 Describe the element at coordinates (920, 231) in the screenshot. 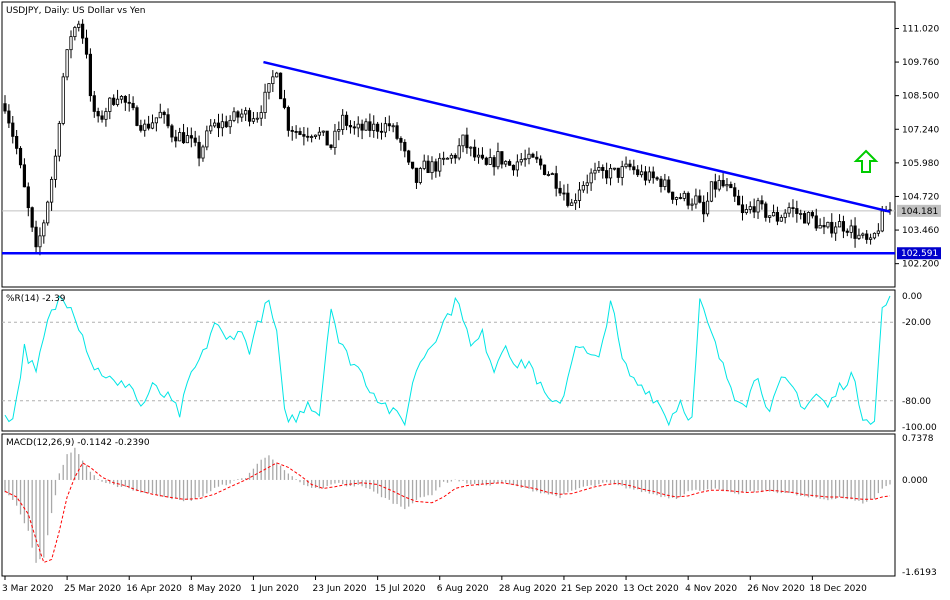

I see `price-tick-label: 103.460` at that location.